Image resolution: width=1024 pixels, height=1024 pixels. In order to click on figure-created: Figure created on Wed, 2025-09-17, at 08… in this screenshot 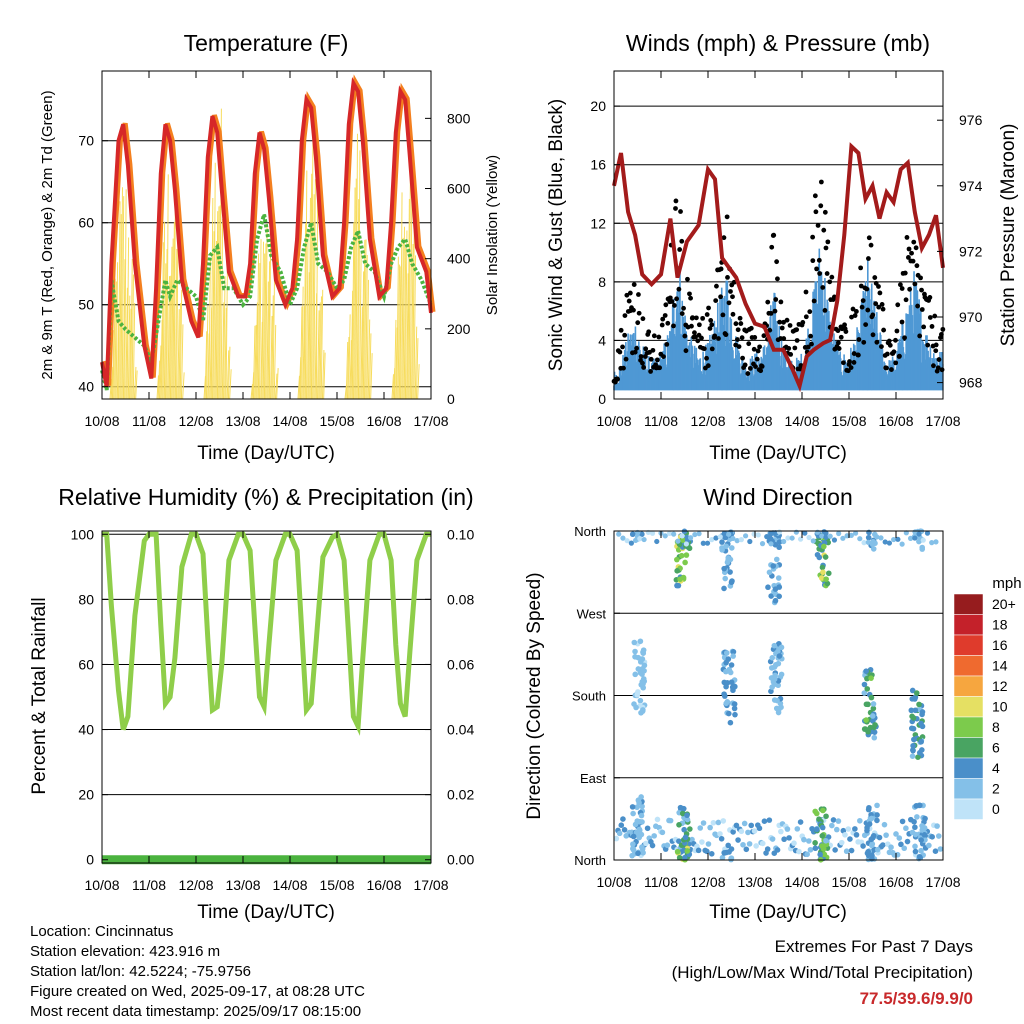, I will do `click(197, 991)`.